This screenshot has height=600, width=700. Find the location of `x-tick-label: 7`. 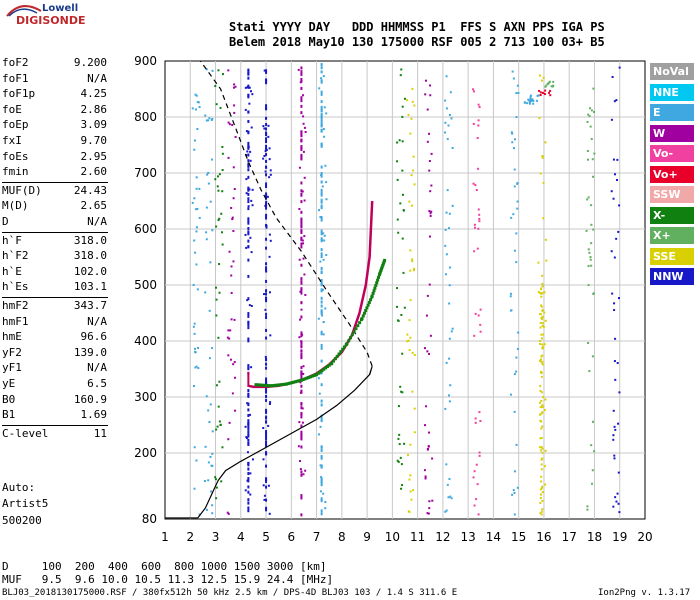

x-tick-label: 7 is located at coordinates (317, 537).